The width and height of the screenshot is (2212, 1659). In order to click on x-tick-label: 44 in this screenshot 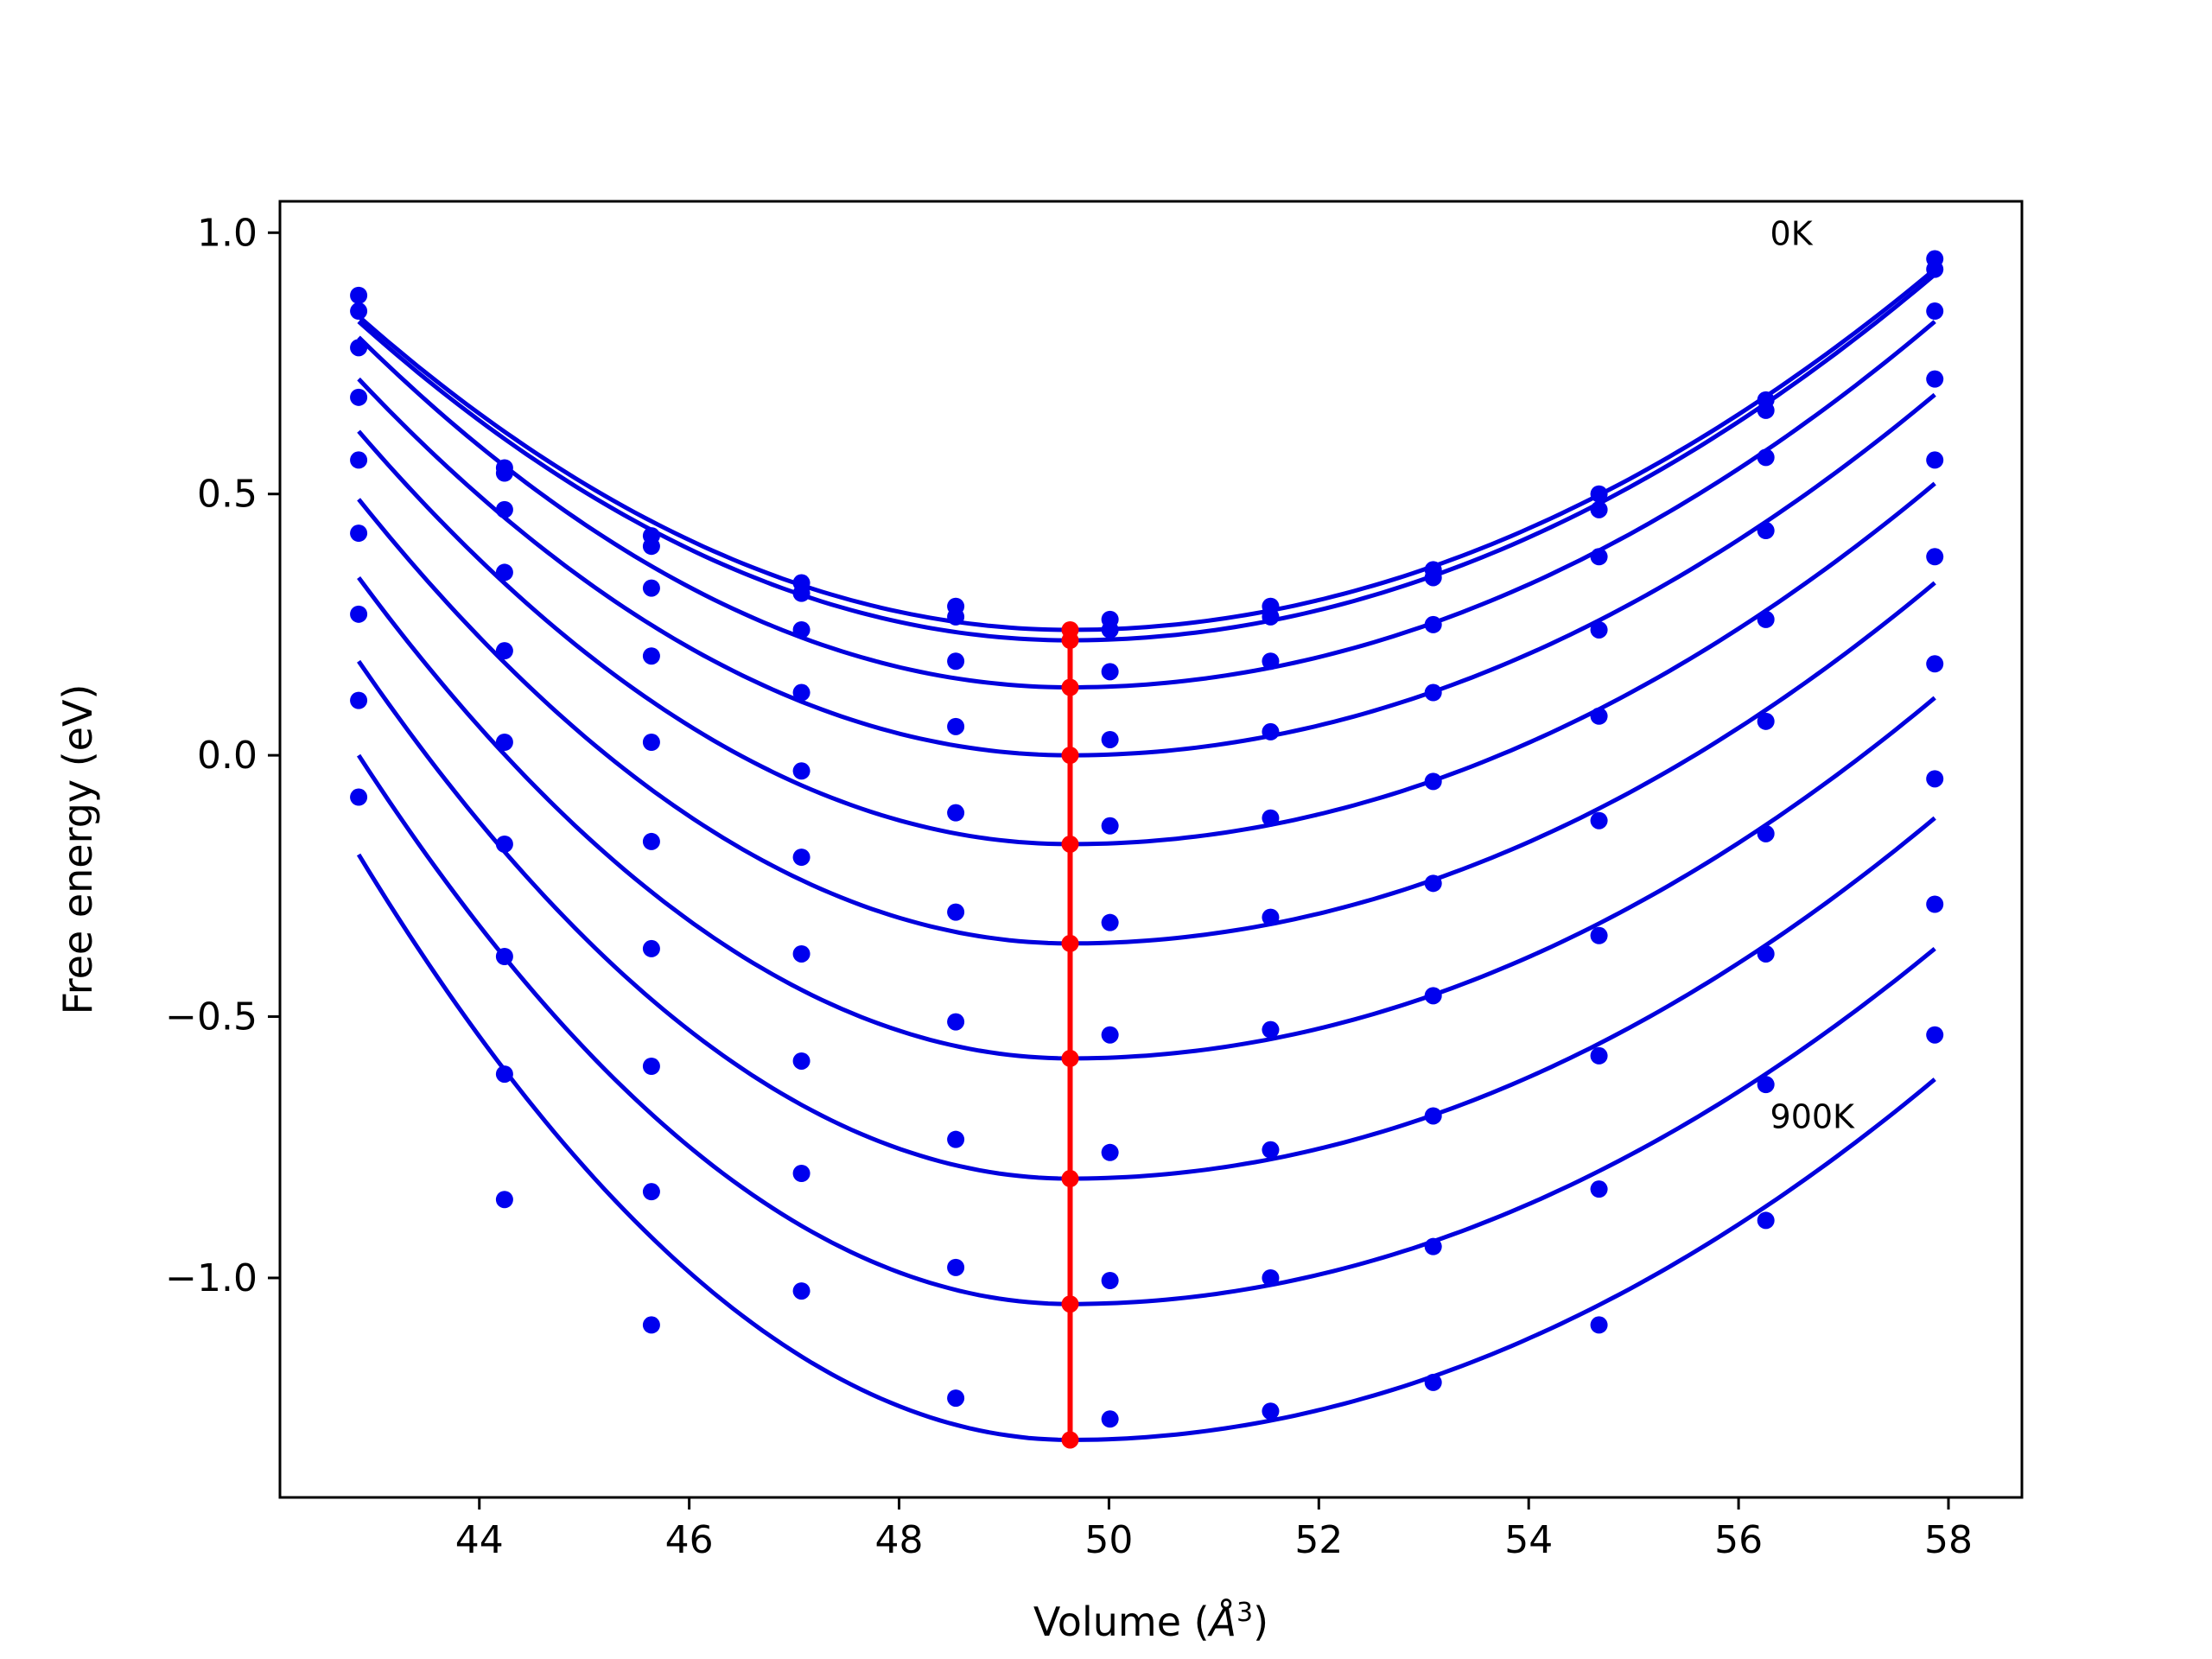, I will do `click(479, 1540)`.